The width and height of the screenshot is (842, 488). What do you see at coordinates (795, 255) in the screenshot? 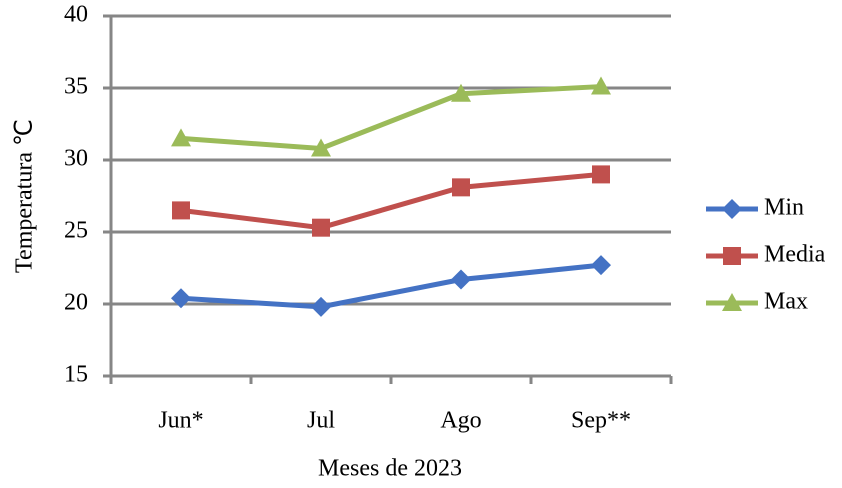
I see `legend-label: Media` at bounding box center [795, 255].